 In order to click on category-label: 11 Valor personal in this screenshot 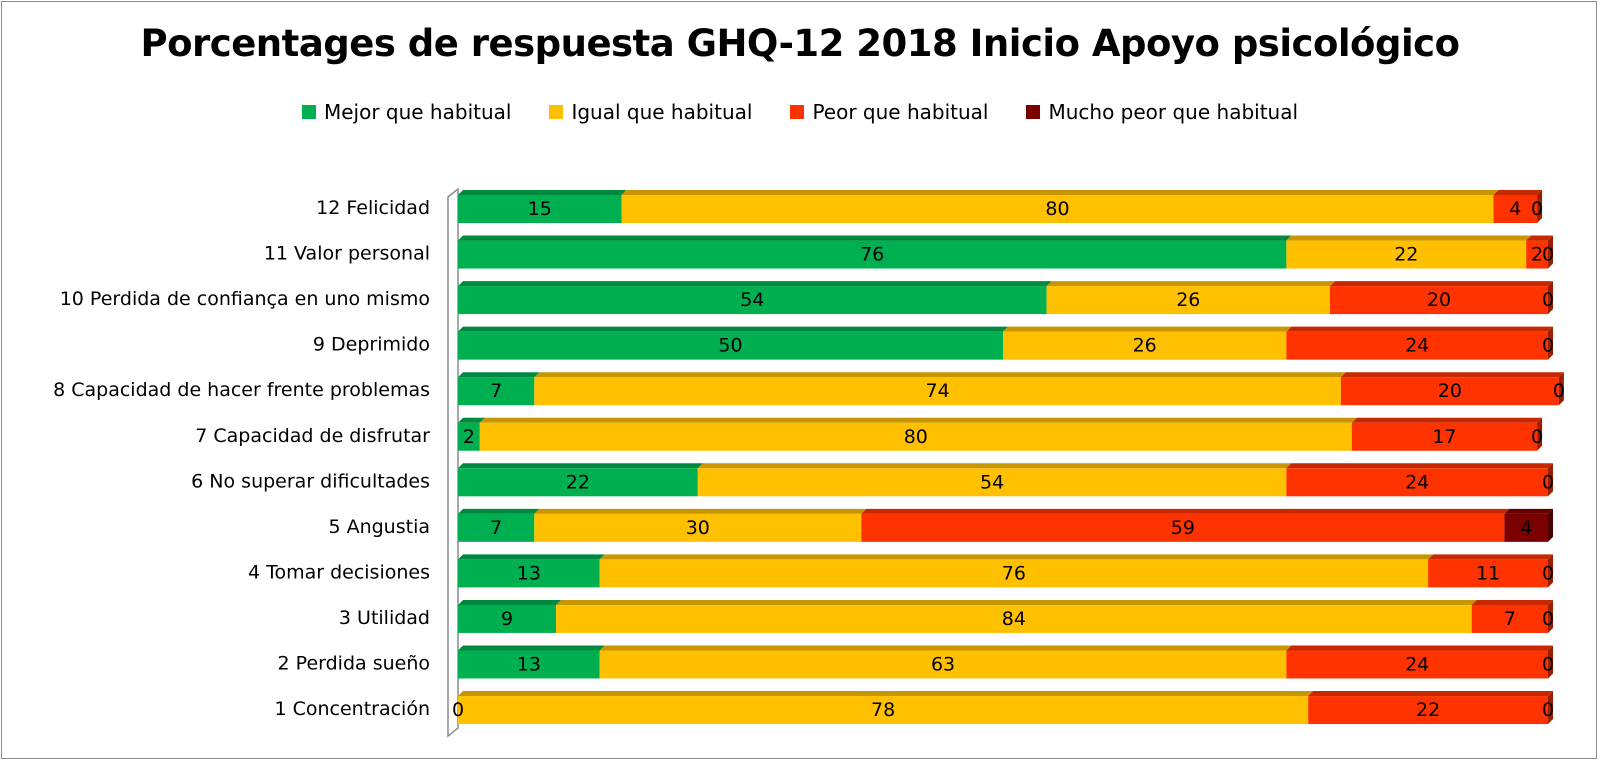, I will do `click(347, 254)`.